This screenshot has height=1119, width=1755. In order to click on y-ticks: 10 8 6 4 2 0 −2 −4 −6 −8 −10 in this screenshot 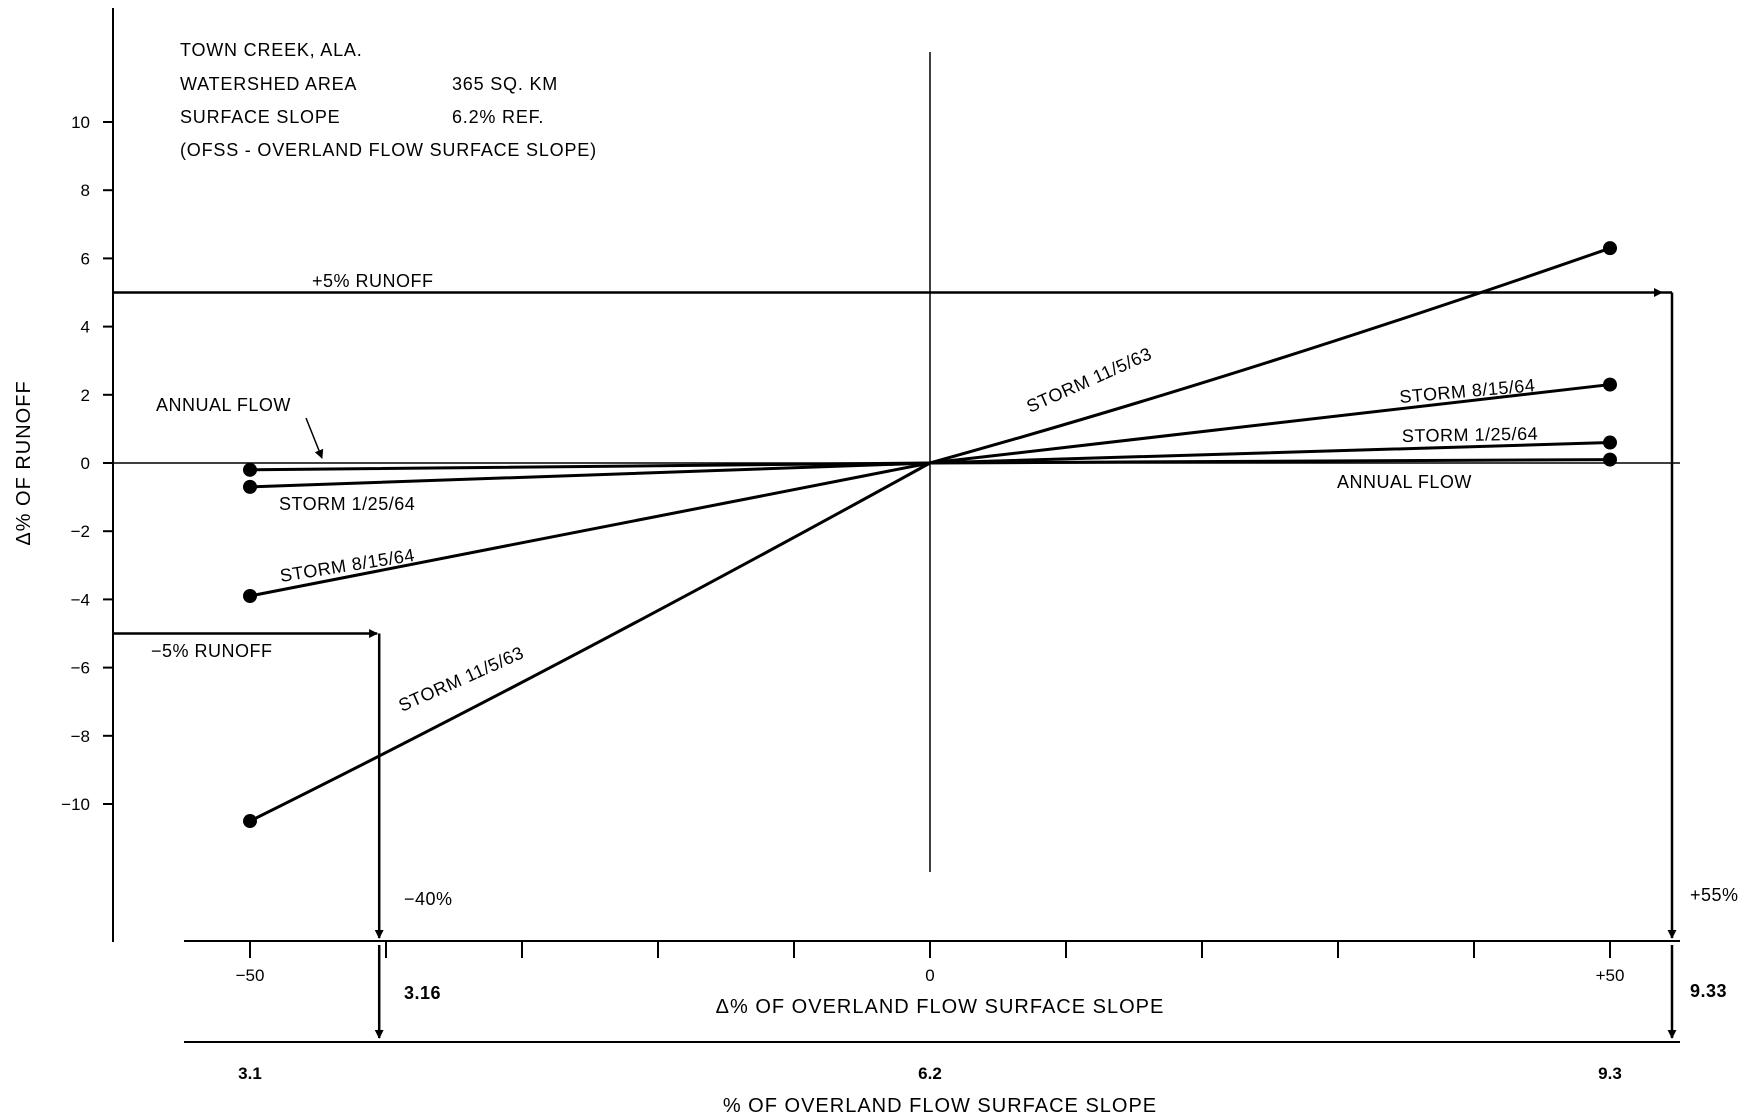, I will do `click(87, 463)`.